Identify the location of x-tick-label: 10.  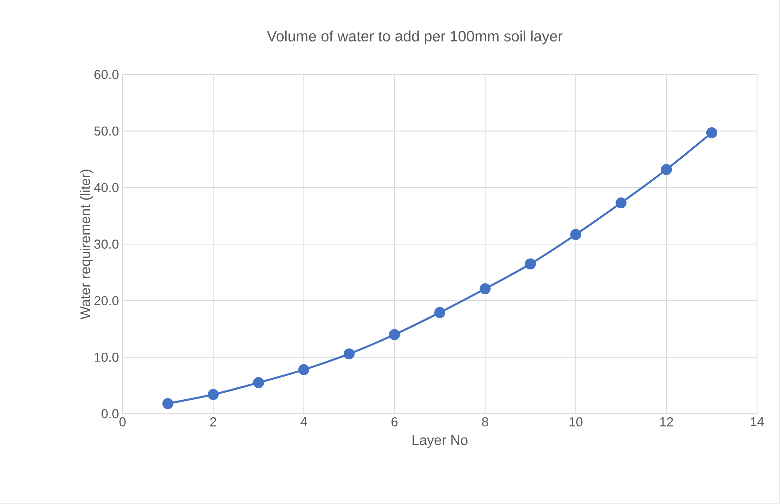
(576, 422).